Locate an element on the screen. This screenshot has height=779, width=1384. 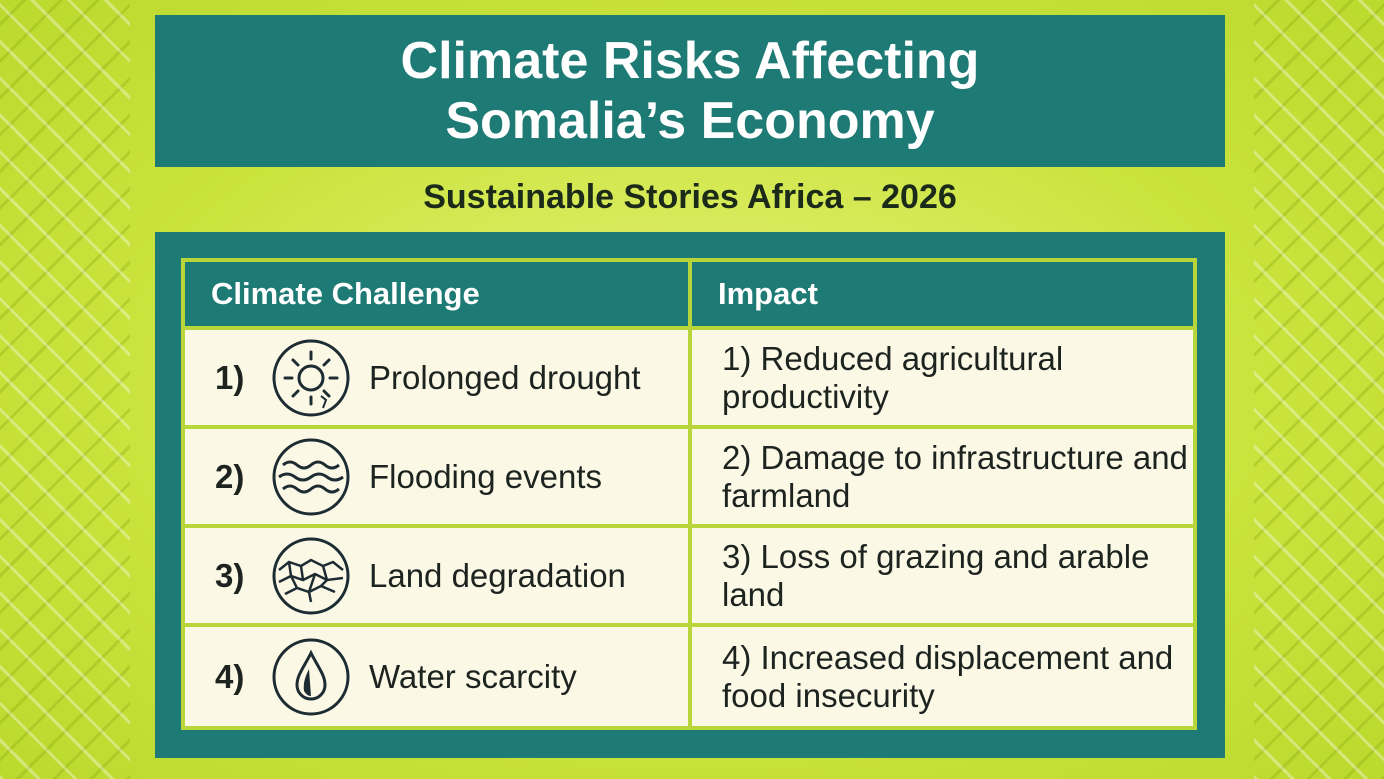
challenge-label: Prolonged drought is located at coordinates (505, 377).